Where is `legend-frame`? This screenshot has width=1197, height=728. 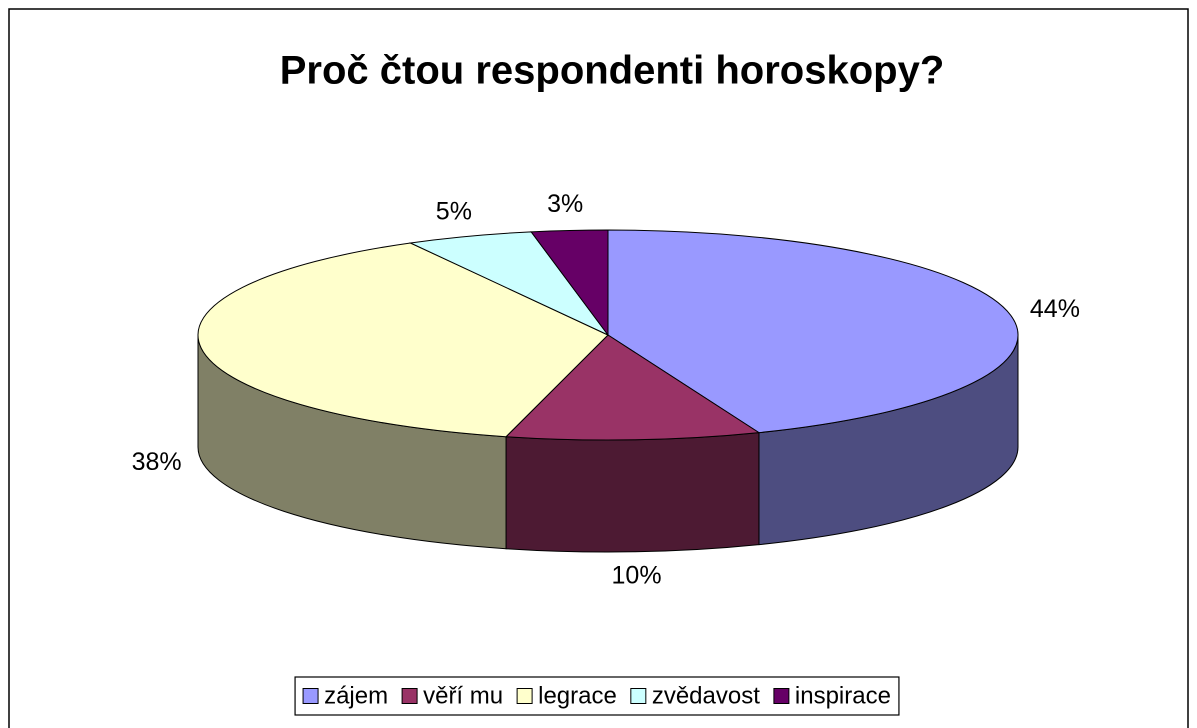
legend-frame is located at coordinates (597, 696).